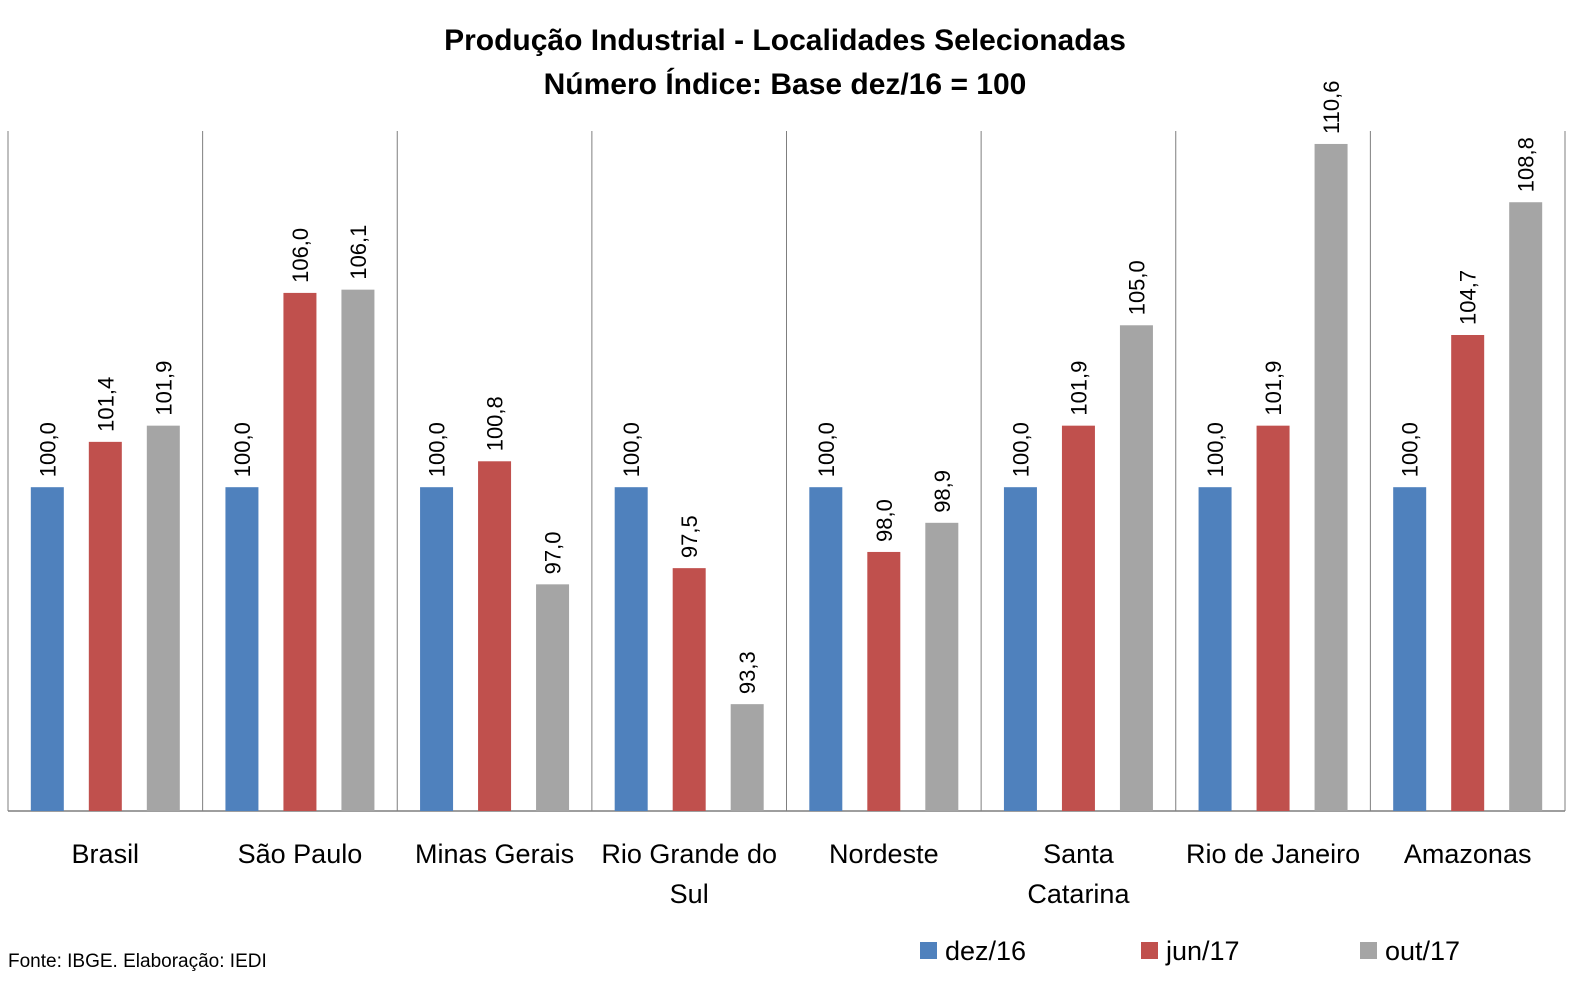 The width and height of the screenshot is (1583, 988). What do you see at coordinates (1273, 854) in the screenshot?
I see `category-label: Rio de Janeiro` at bounding box center [1273, 854].